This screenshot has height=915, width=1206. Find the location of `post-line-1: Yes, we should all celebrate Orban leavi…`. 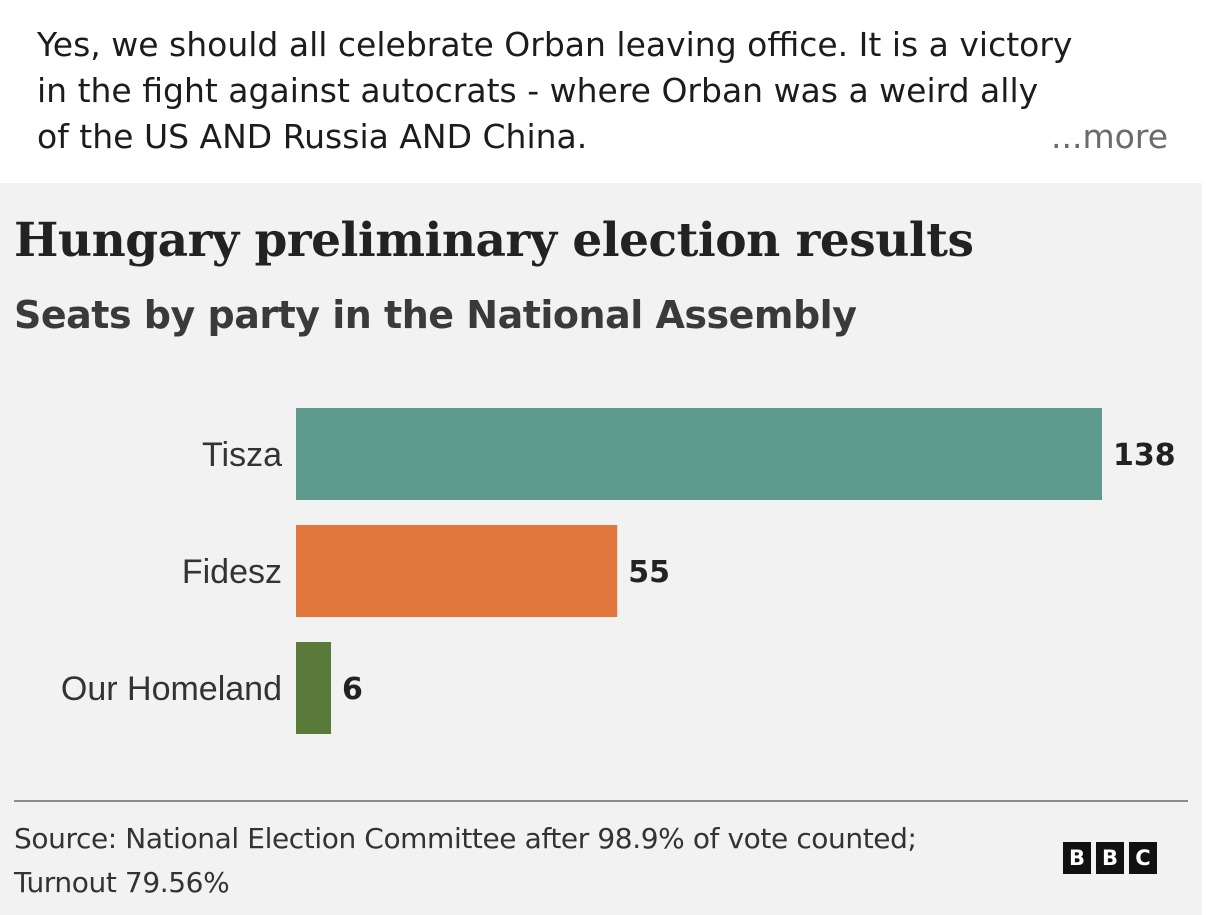

post-line-1: Yes, we should all celebrate Orban leavi… is located at coordinates (555, 44).